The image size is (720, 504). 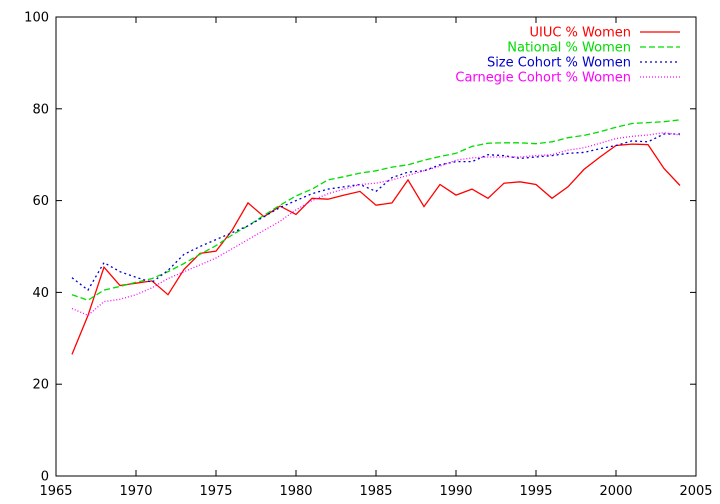 I want to click on x-tick-label: 1980, so click(x=295, y=491).